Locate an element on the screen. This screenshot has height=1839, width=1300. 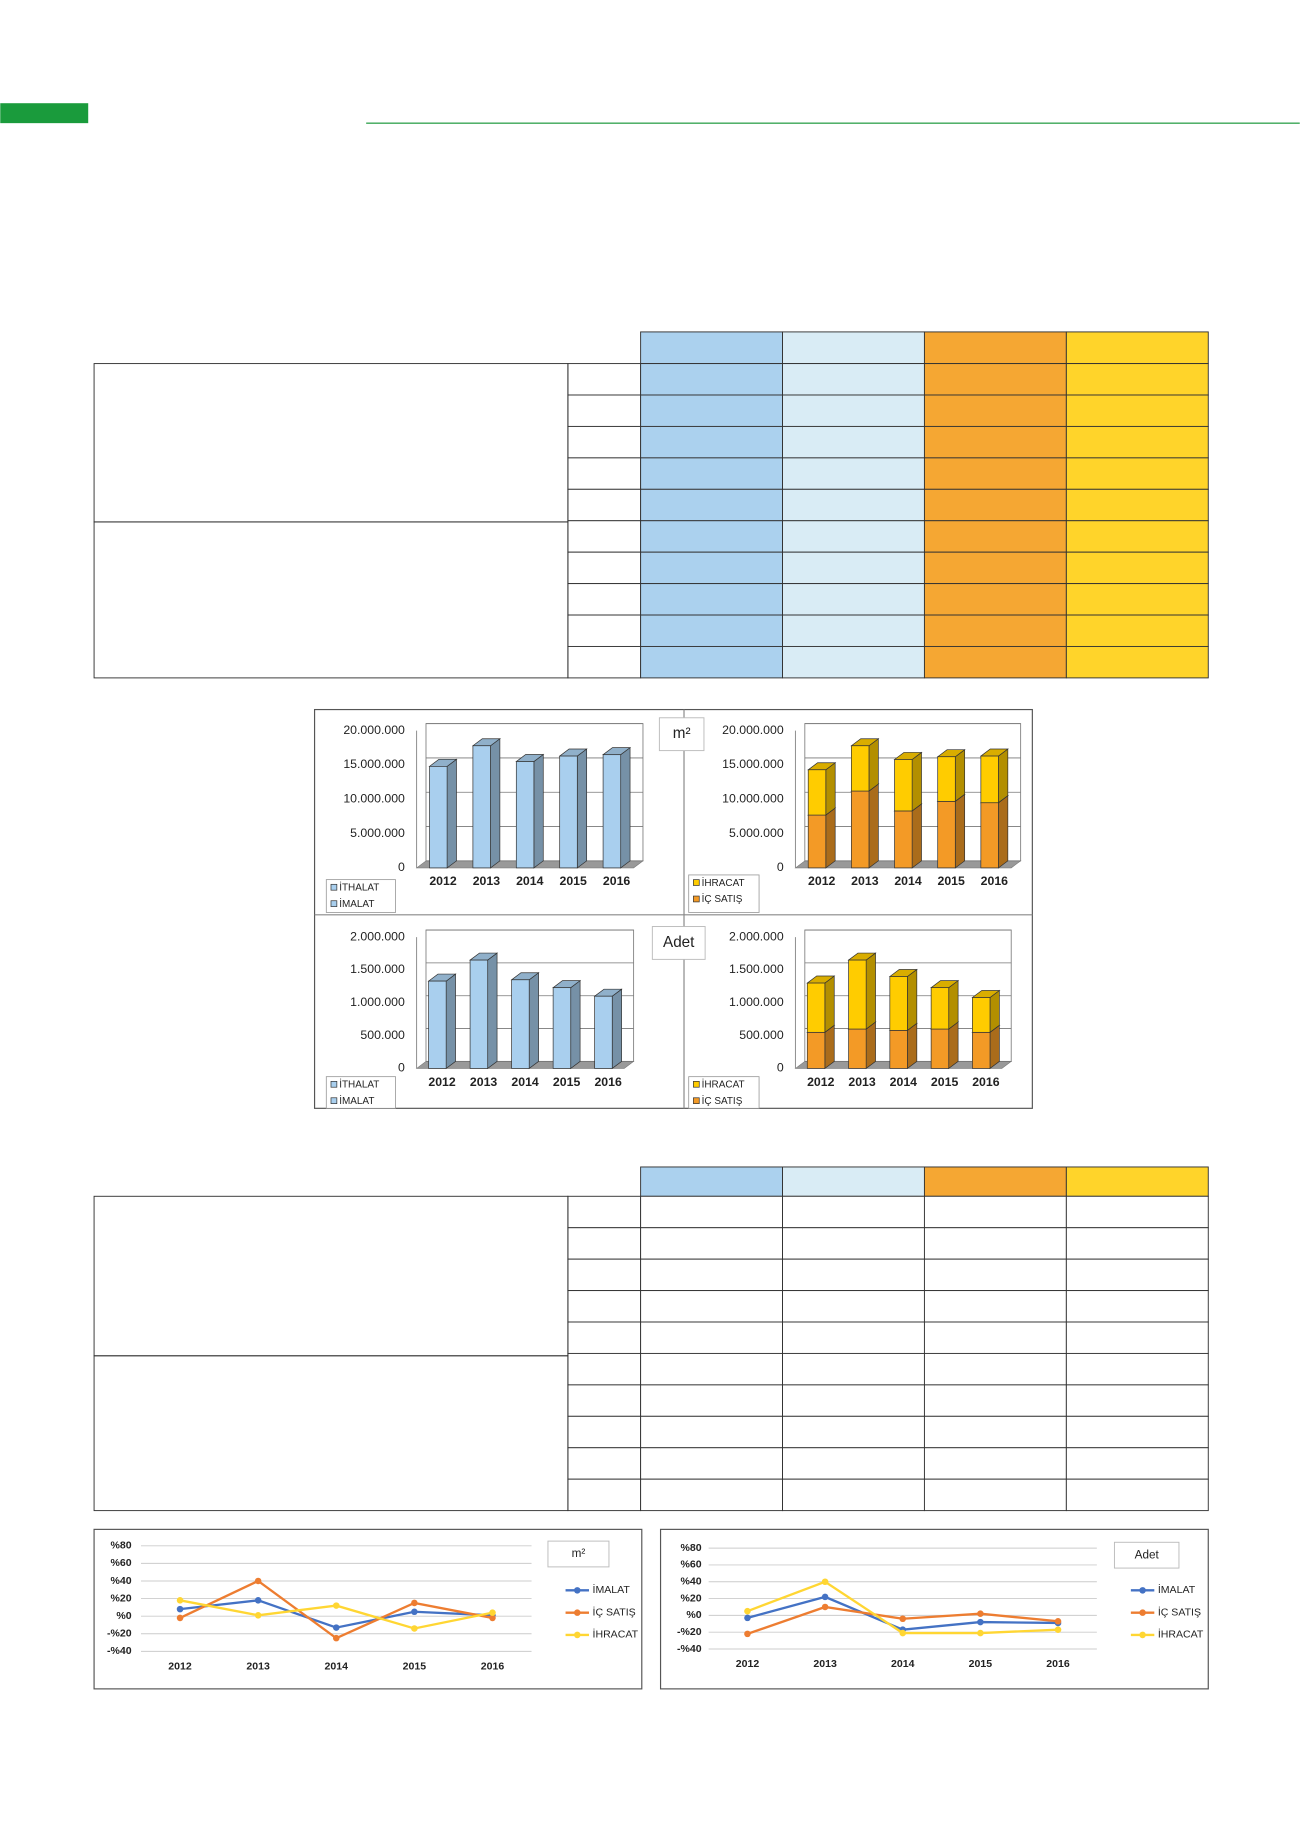
header-cell is located at coordinates (1137, 1181).